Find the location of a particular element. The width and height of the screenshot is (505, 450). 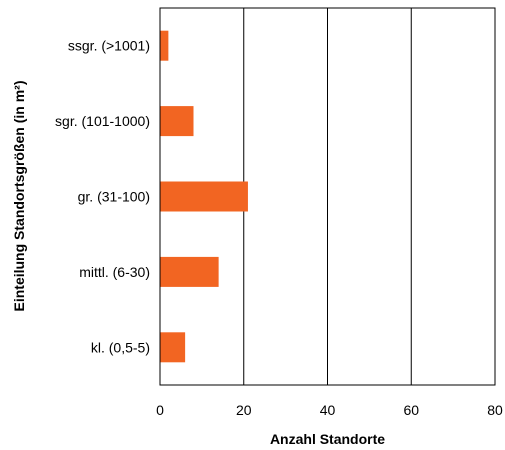

x-tick-label: 80 is located at coordinates (495, 410).